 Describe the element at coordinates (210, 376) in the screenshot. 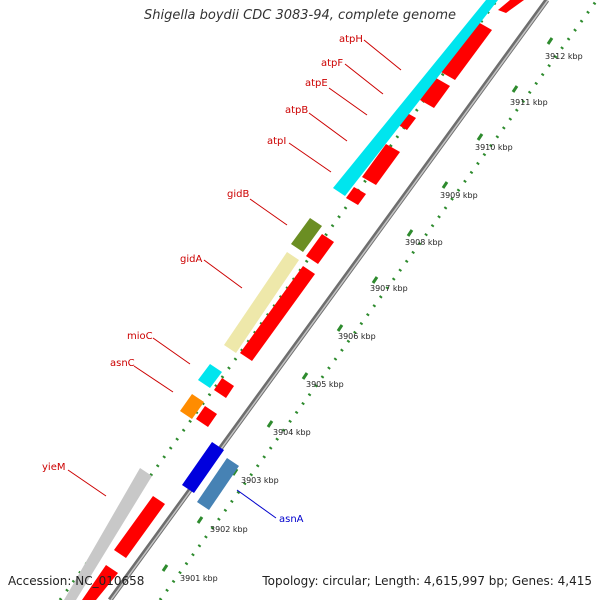

I see `feature-mioC` at that location.